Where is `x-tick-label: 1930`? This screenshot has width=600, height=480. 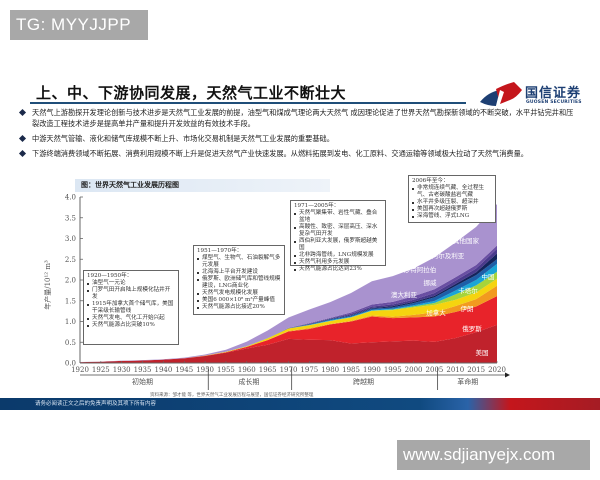
x-tick-label: 1930 is located at coordinates (122, 370).